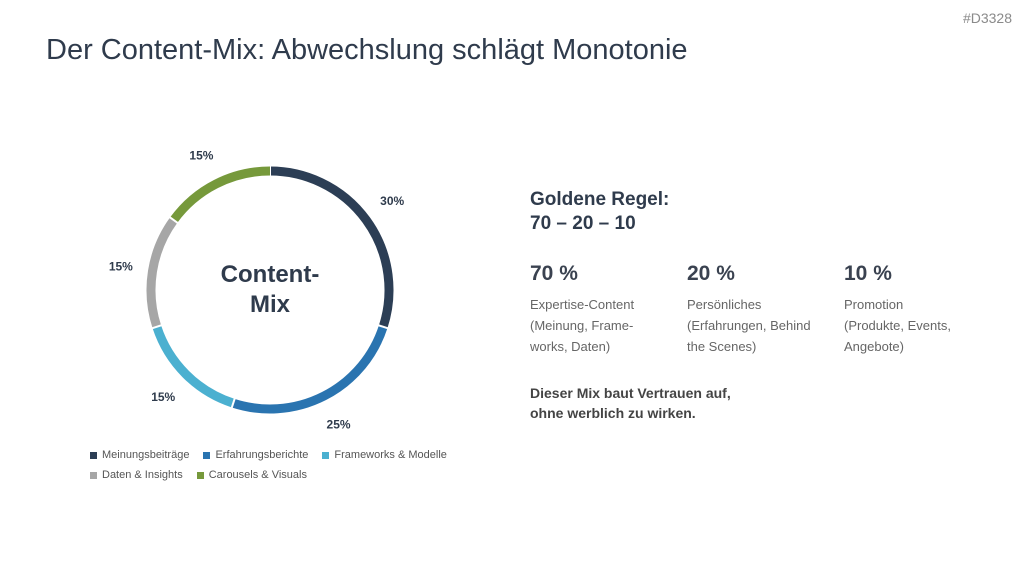 The width and height of the screenshot is (1024, 576). I want to click on golden-rule-line-2: 70 – 20 – 10, so click(583, 223).